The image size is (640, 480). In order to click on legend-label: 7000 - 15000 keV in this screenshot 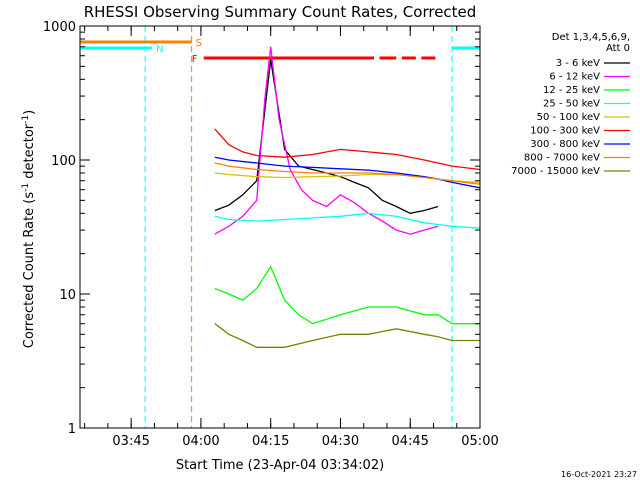, I will do `click(555, 171)`.